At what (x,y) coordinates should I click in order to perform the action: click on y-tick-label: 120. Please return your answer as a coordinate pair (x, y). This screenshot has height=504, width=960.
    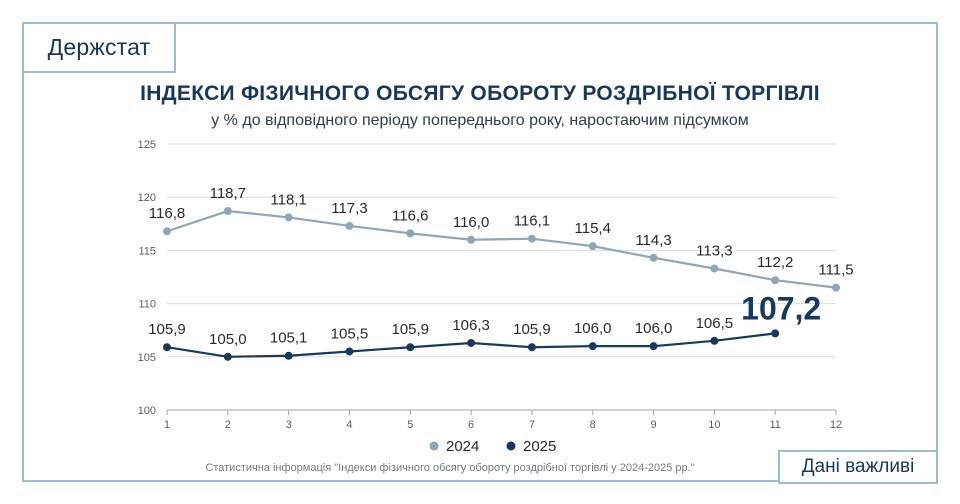
    Looking at the image, I should click on (147, 198).